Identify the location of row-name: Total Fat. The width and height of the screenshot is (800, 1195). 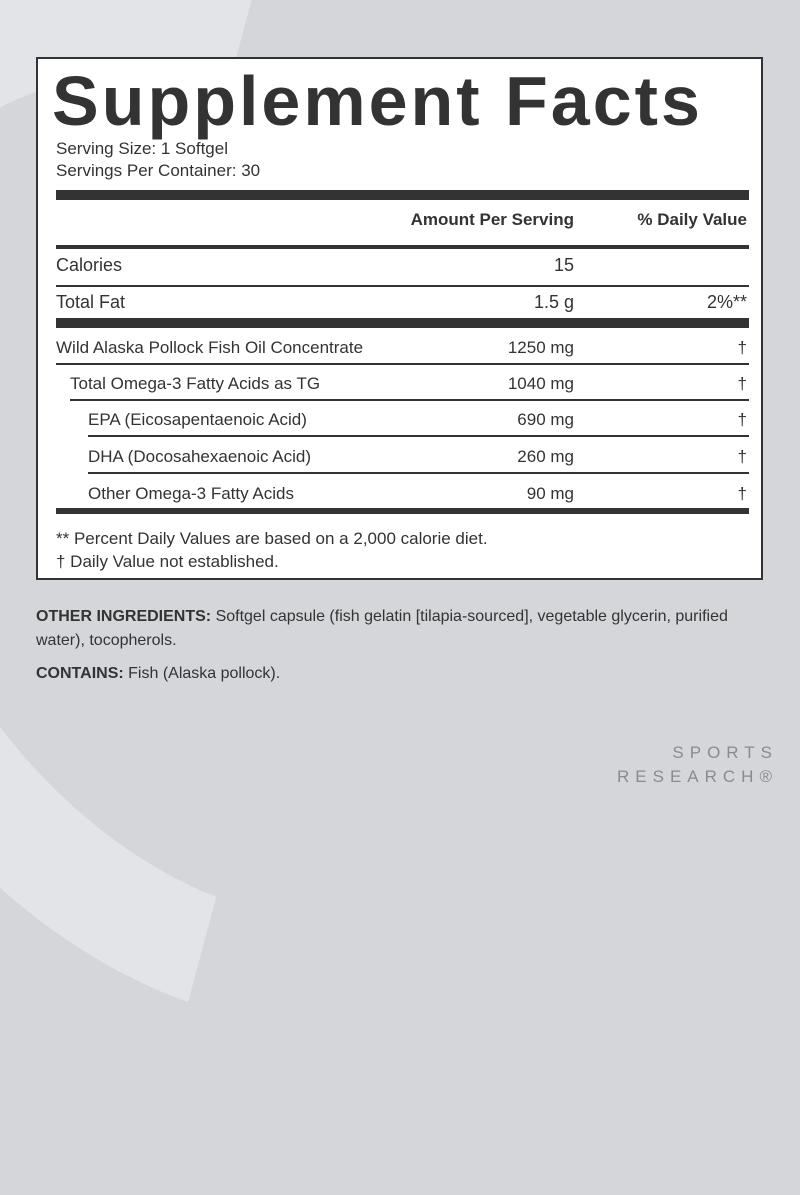
(91, 302).